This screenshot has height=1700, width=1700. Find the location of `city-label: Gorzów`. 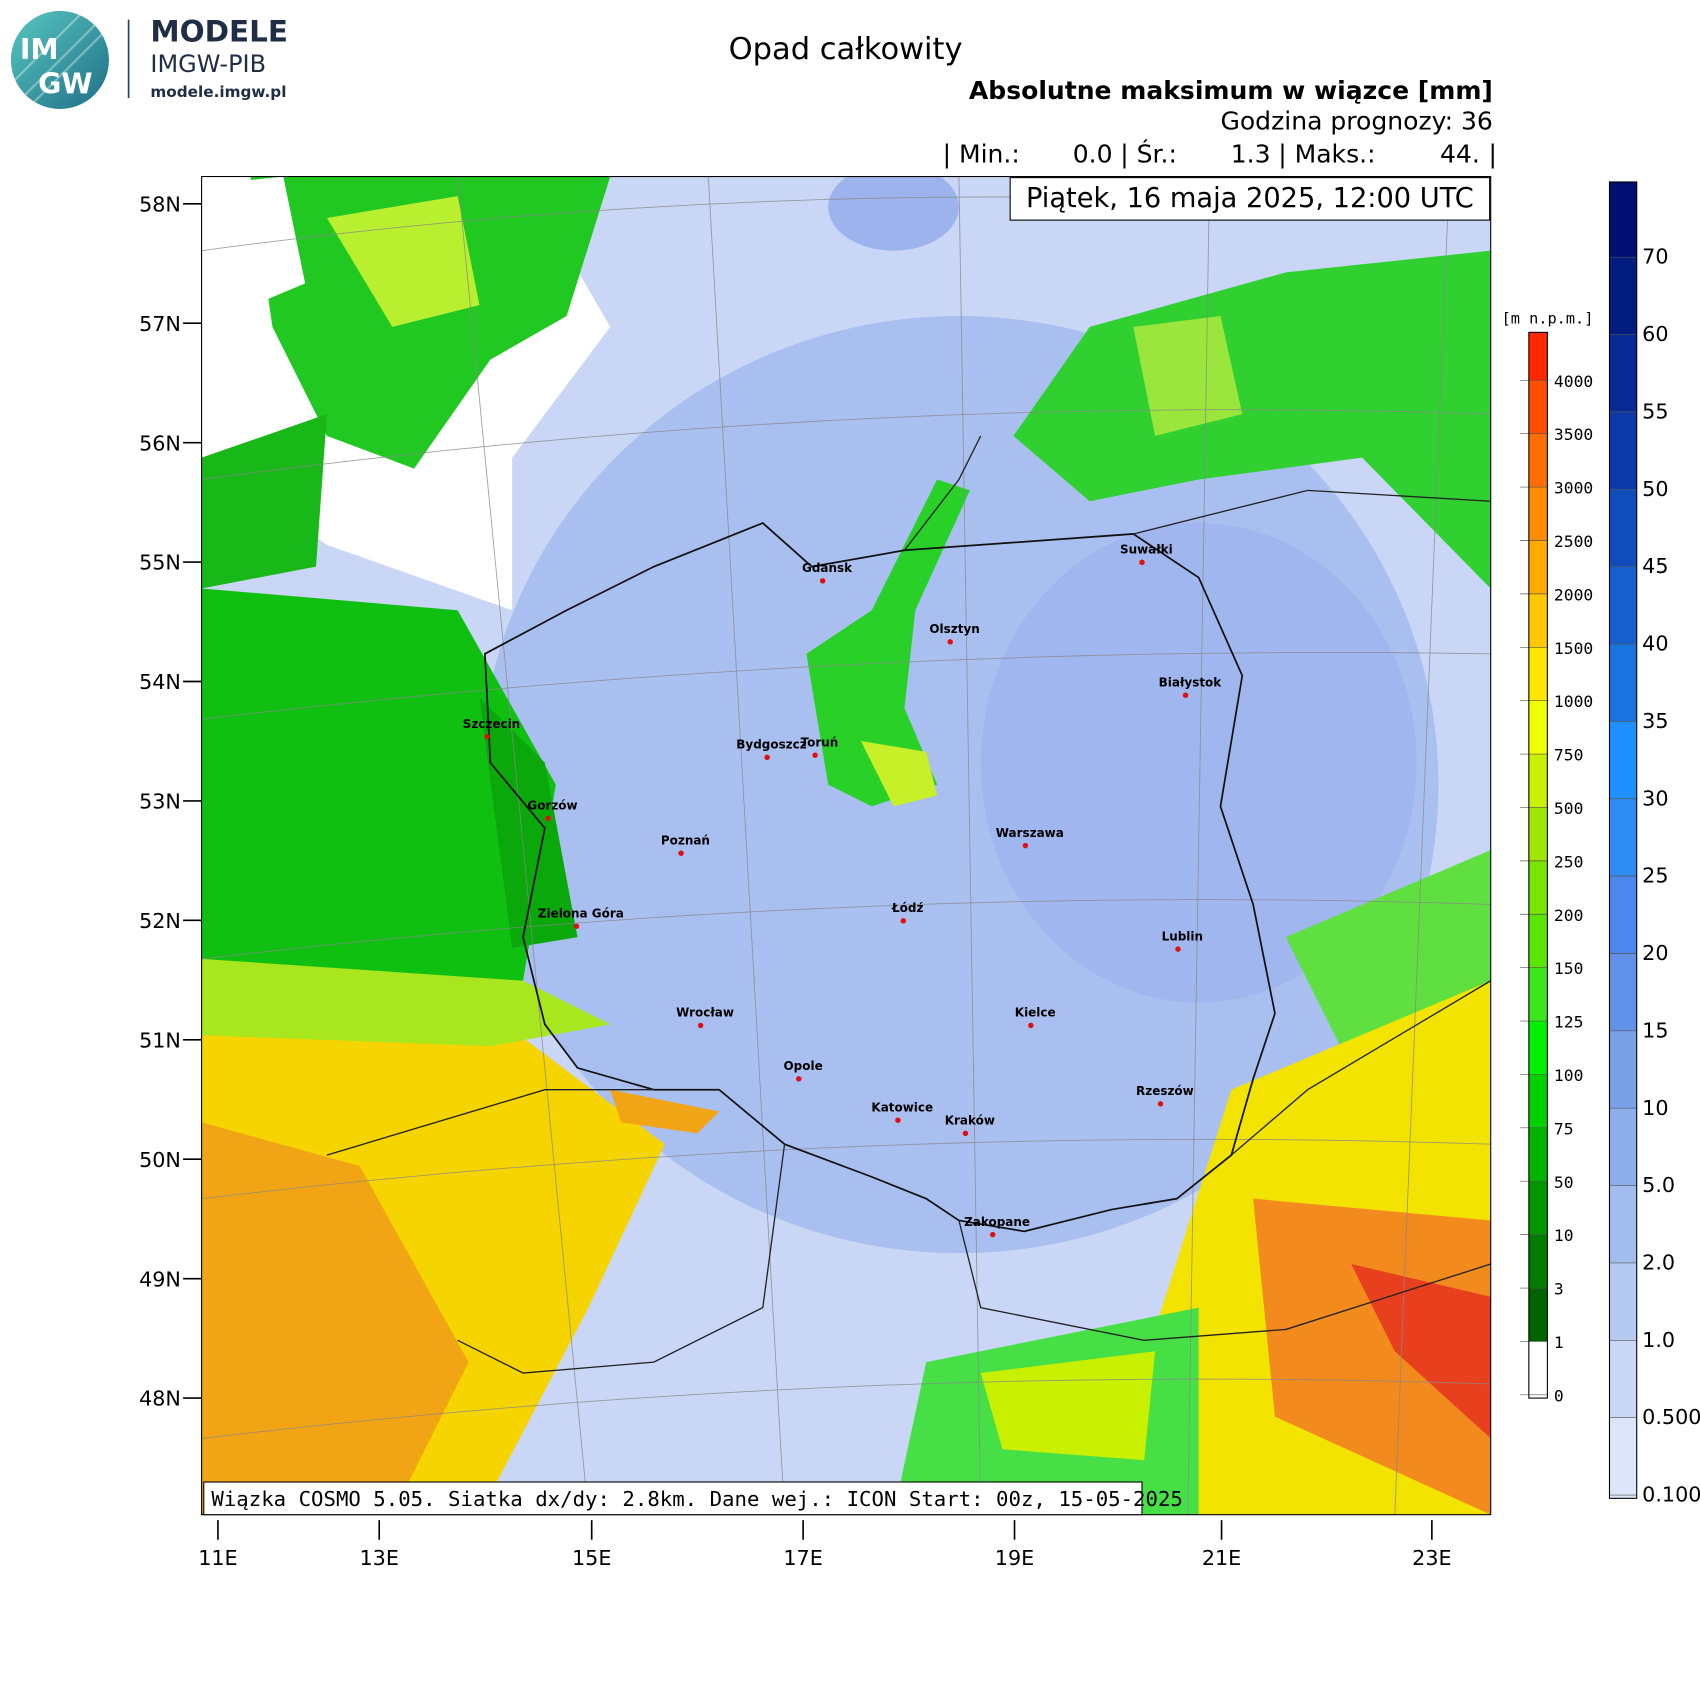

city-label: Gorzów is located at coordinates (552, 806).